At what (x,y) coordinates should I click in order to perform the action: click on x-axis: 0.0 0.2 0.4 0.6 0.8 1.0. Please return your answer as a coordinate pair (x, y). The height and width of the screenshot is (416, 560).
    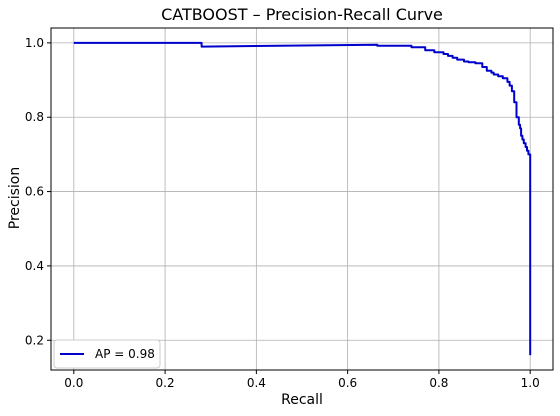
    Looking at the image, I should click on (302, 380).